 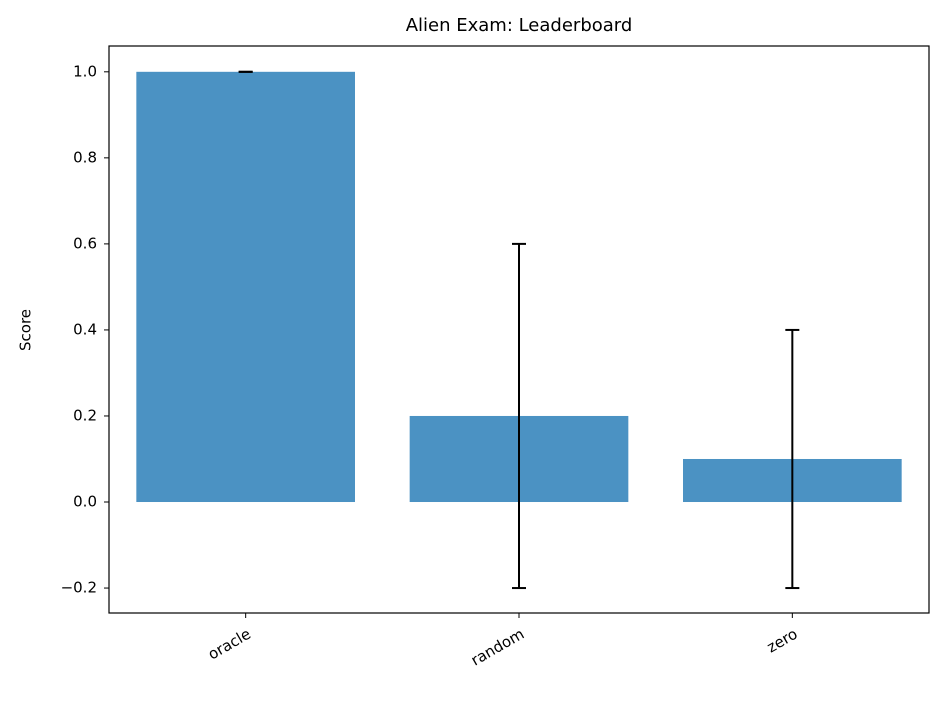 I want to click on y-tick-label: 0.6, so click(x=85, y=243).